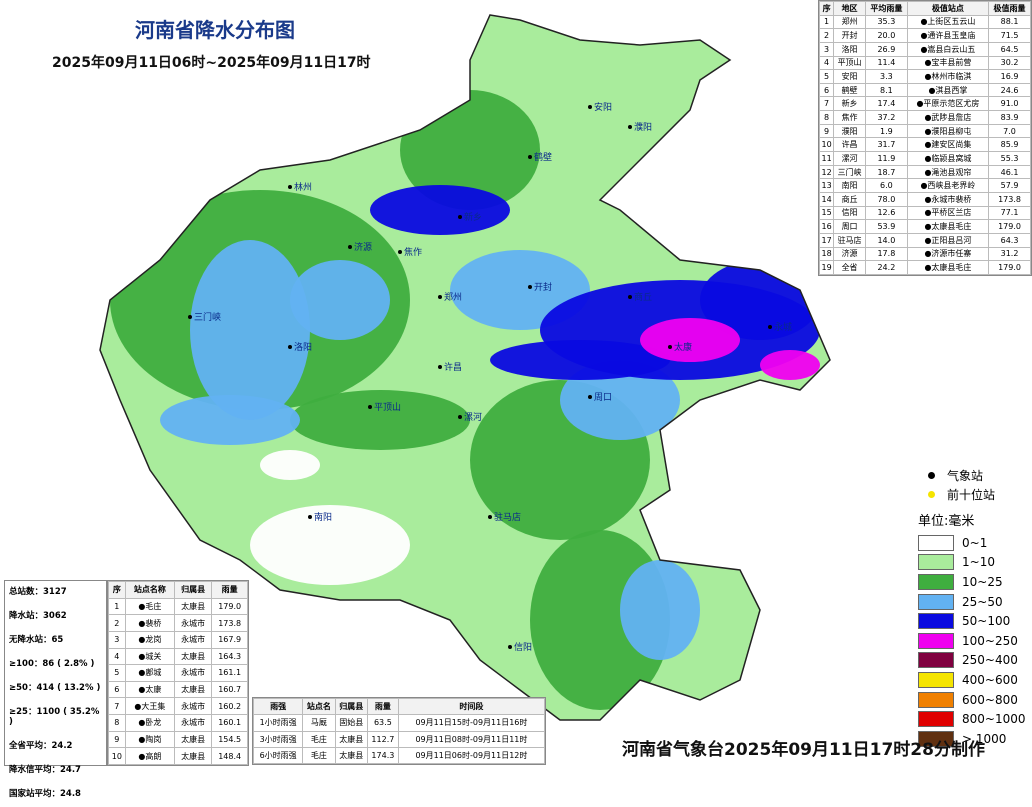  I want to click on cell: 20.0, so click(886, 35).